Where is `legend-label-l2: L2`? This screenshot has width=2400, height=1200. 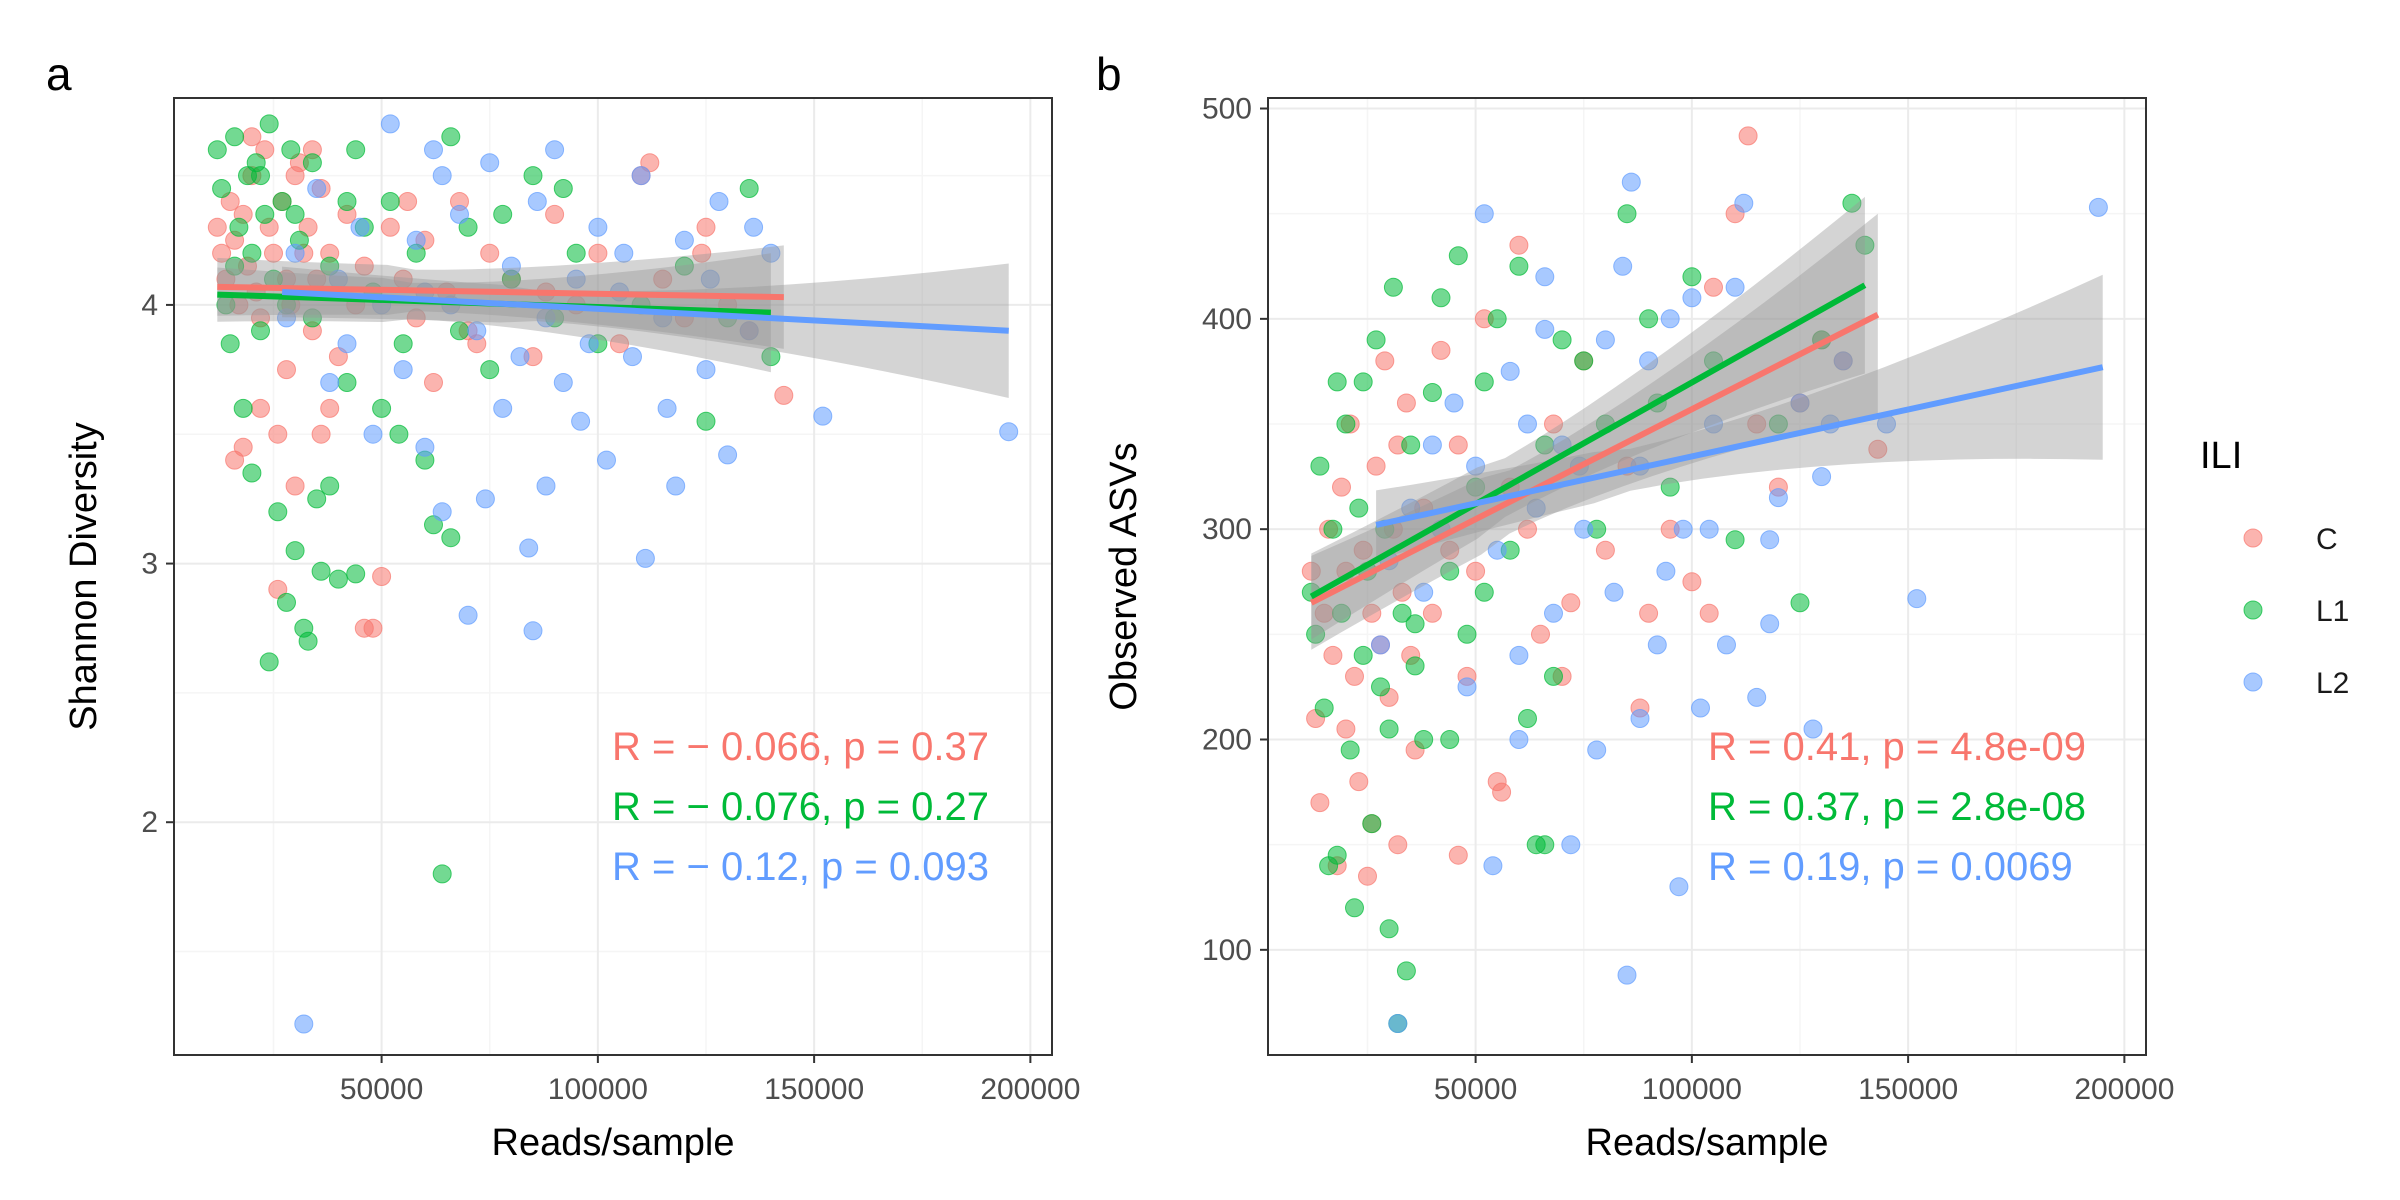
legend-label-l2: L2 is located at coordinates (2332, 683).